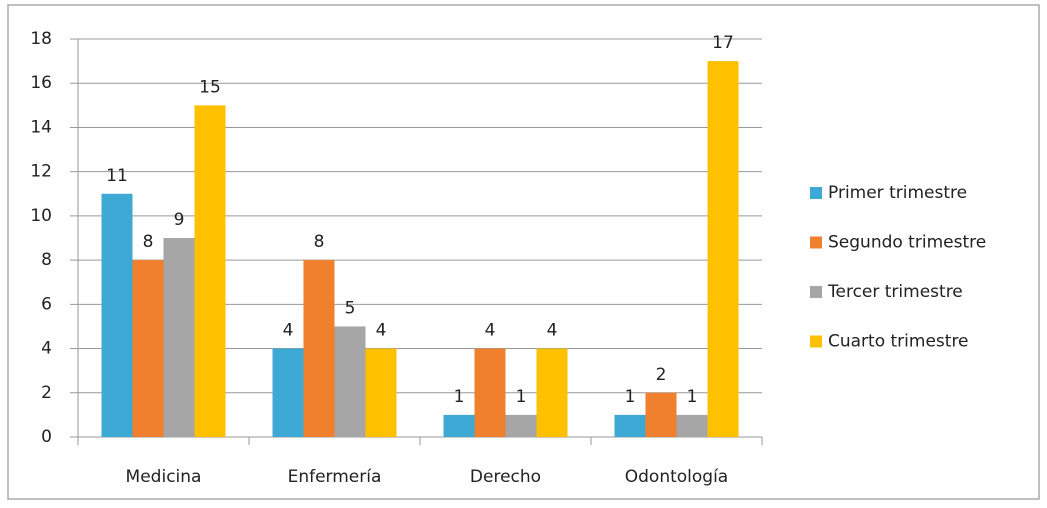 The width and height of the screenshot is (1047, 508). What do you see at coordinates (335, 477) in the screenshot?
I see `x-tick-label: Enfermería` at bounding box center [335, 477].